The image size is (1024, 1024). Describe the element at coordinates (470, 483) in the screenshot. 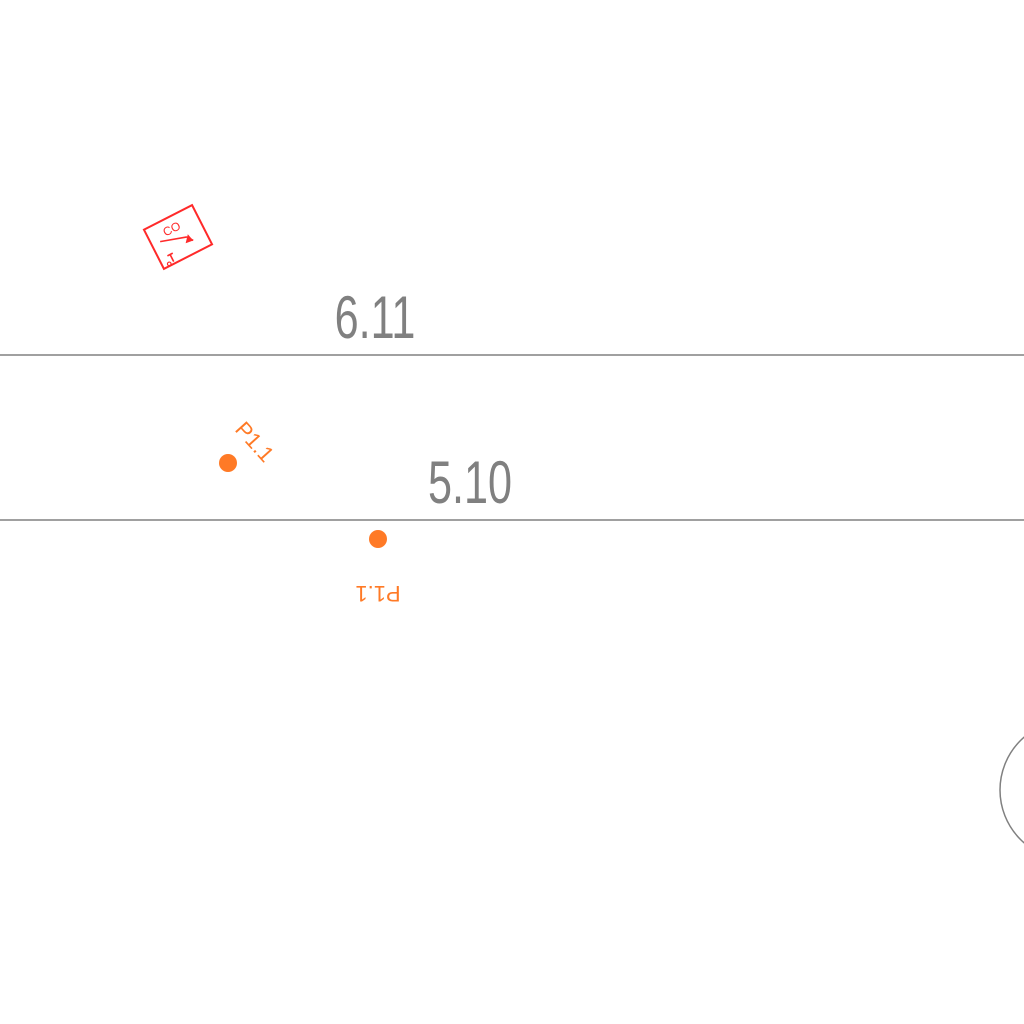

I see `dimension-label-lower: 5.10` at that location.